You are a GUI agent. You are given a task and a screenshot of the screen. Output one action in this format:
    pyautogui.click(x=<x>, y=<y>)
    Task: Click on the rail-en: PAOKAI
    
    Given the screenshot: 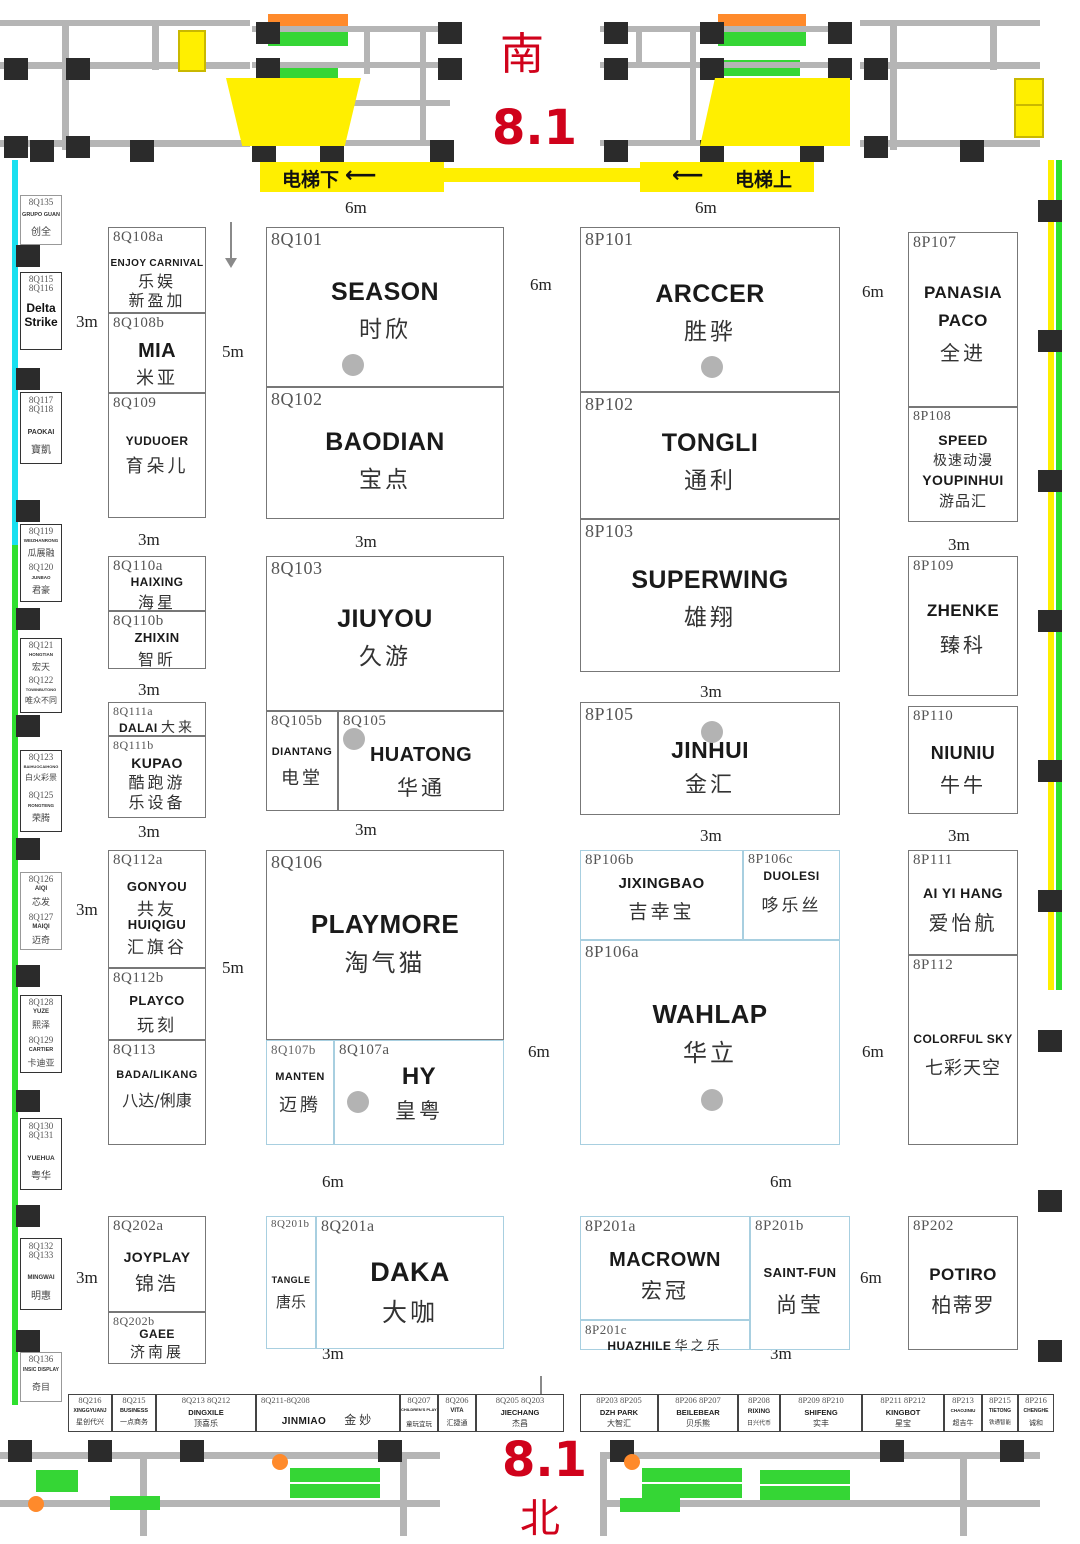 What is the action you would take?
    pyautogui.click(x=41, y=432)
    